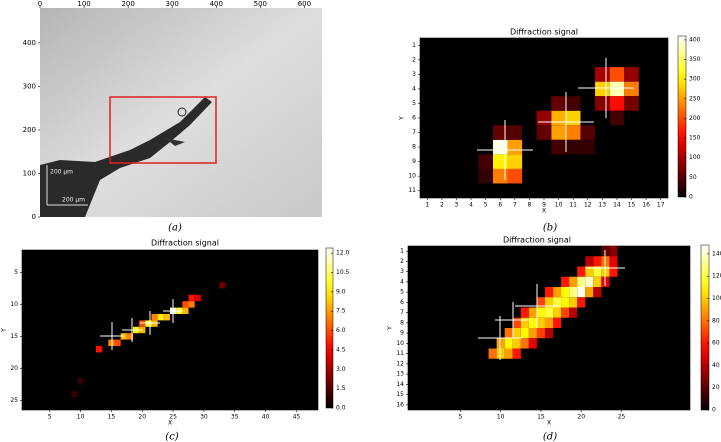 This screenshot has width=721, height=442. I want to click on caption: (c), so click(172, 437).